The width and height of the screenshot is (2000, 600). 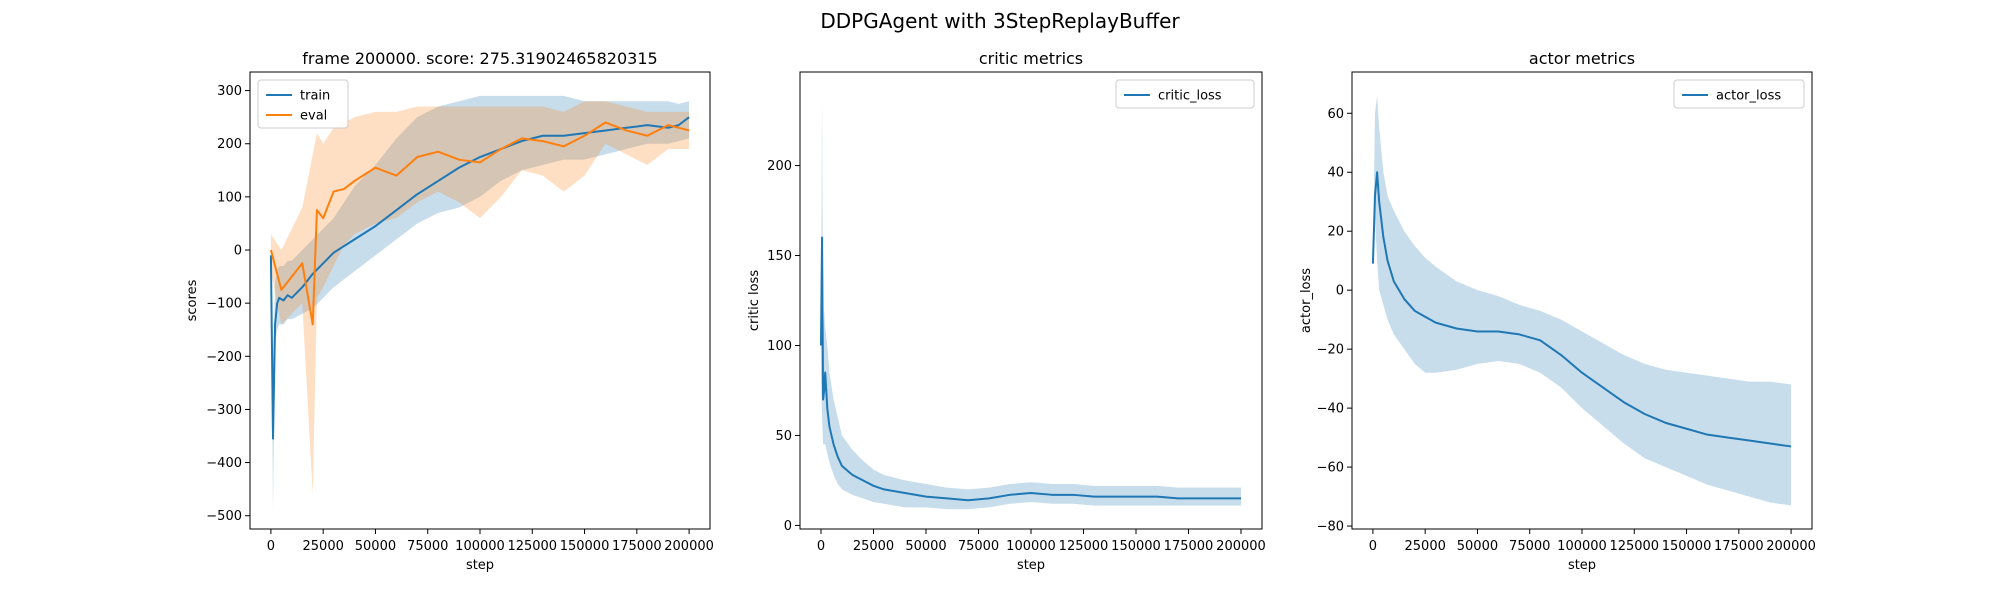 I want to click on actor-xtick-label: 25000, so click(x=1425, y=546).